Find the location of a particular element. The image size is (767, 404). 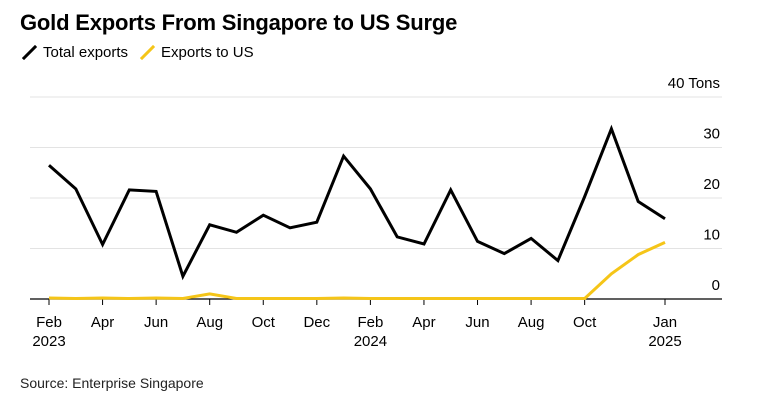

x-tick-label: Dec is located at coordinates (316, 322).